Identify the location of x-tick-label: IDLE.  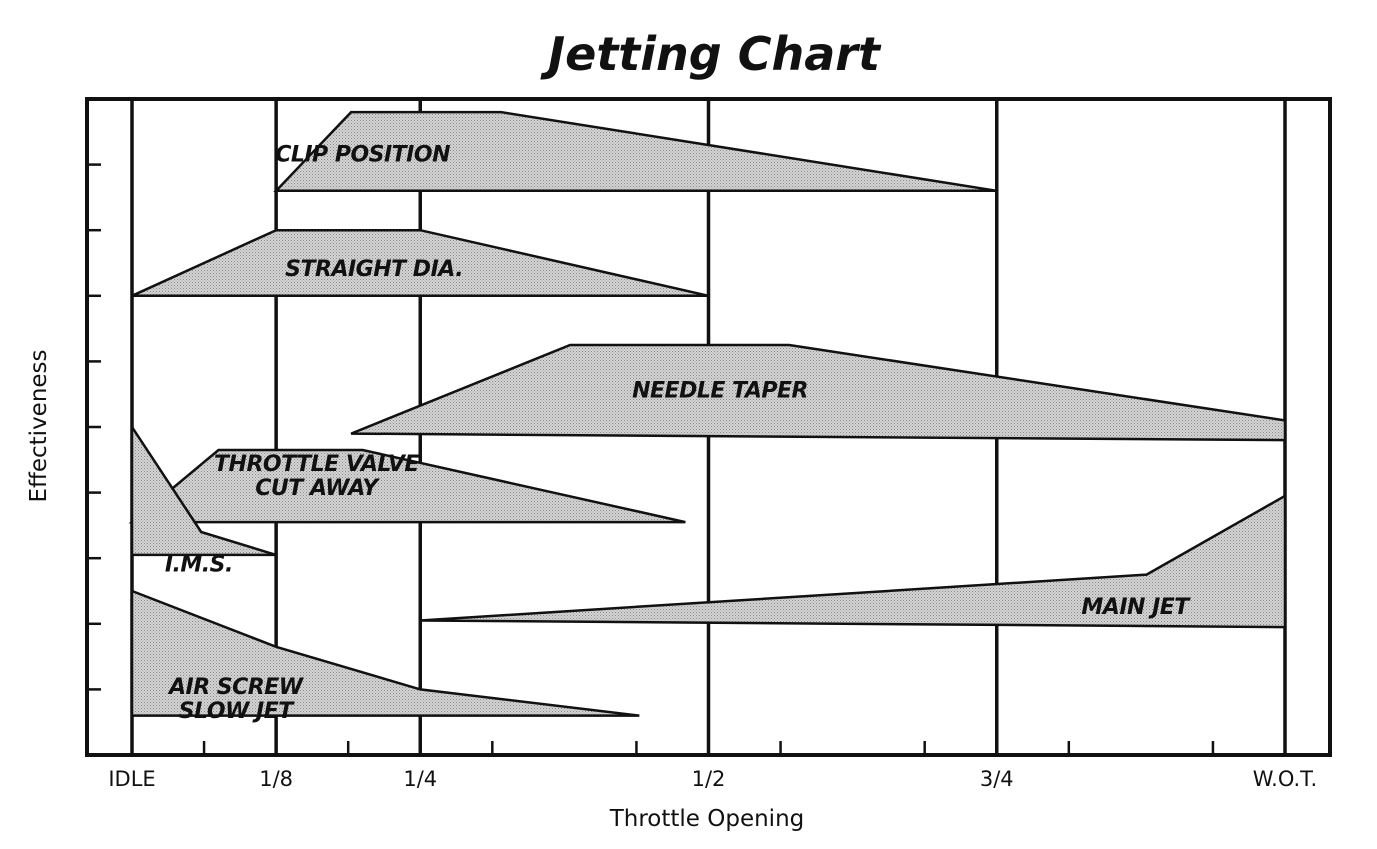
(131, 779).